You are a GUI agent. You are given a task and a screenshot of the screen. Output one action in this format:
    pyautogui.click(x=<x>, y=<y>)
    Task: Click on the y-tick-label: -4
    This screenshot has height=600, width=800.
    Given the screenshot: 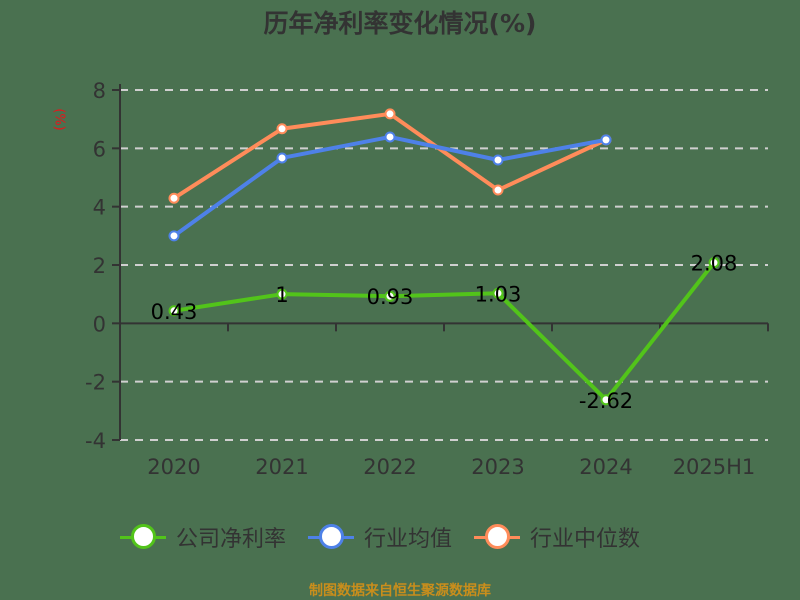 What is the action you would take?
    pyautogui.click(x=95, y=441)
    